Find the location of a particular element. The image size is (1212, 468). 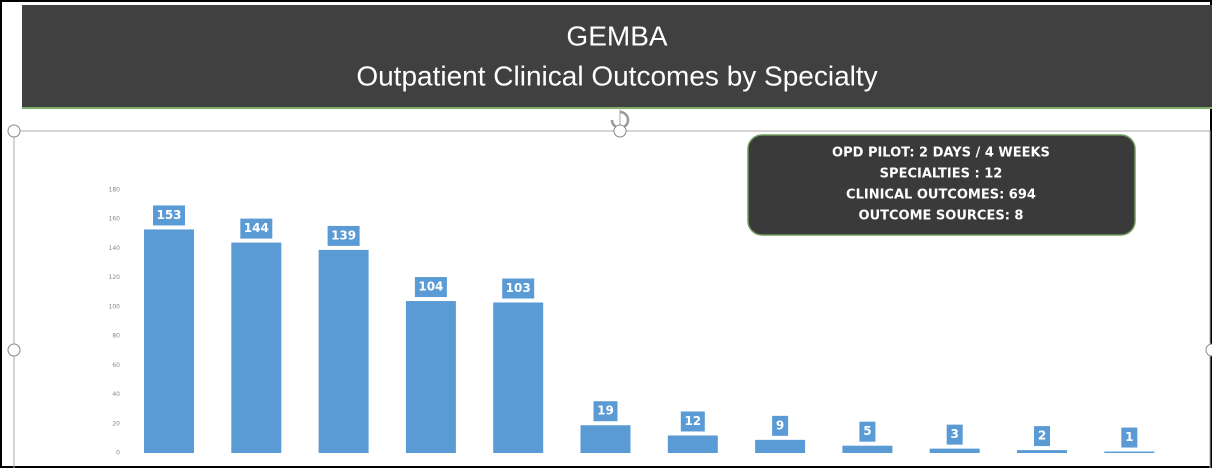

info-box is located at coordinates (941, 185).